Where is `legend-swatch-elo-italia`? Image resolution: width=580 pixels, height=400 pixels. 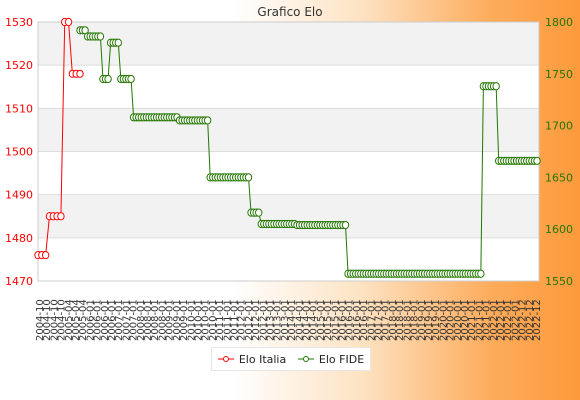
legend-swatch-elo-italia is located at coordinates (225, 359).